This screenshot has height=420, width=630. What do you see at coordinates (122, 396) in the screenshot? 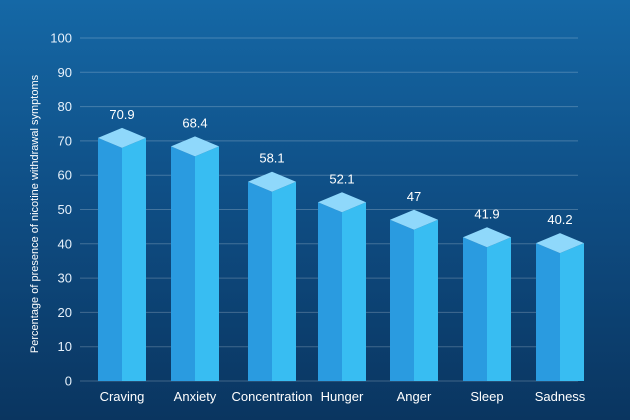
I see `x-category-label: Craving` at bounding box center [122, 396].